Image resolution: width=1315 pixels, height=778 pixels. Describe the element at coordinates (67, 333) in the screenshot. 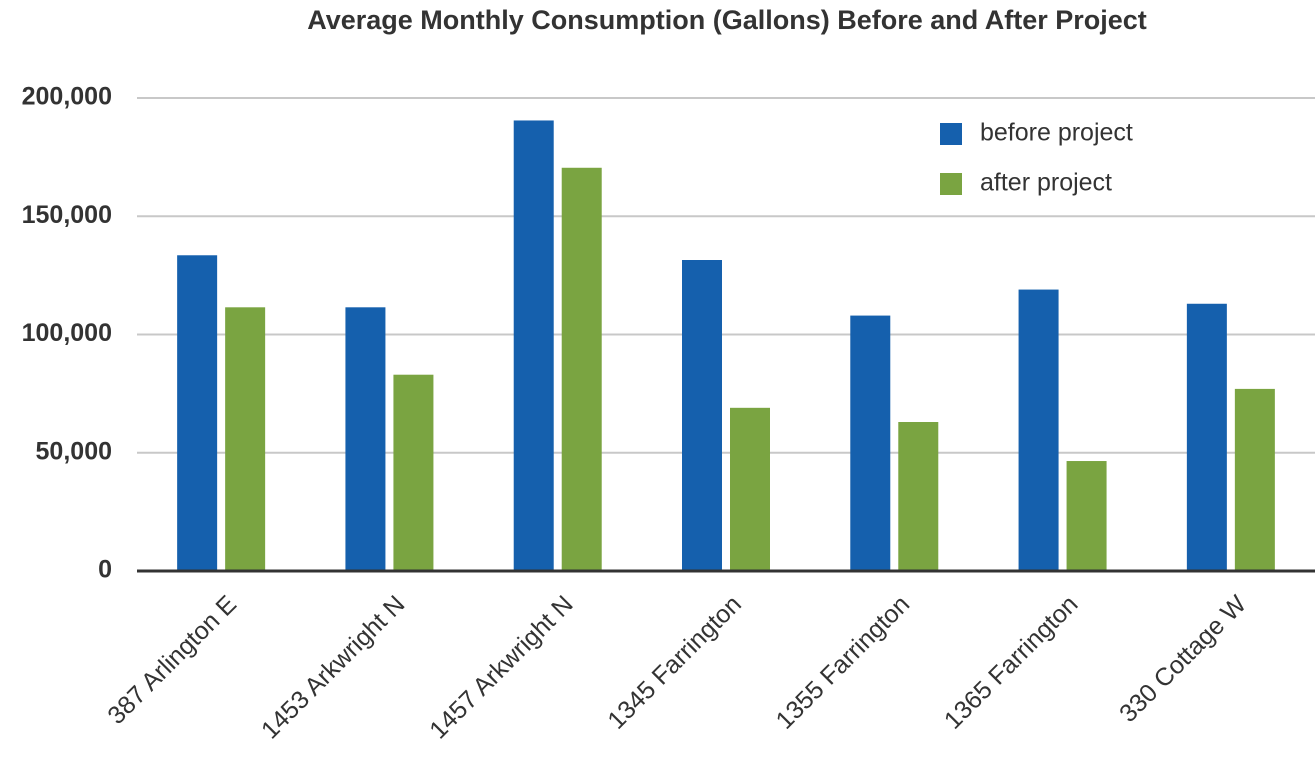

I see `y-tick-label: 100,000` at that location.